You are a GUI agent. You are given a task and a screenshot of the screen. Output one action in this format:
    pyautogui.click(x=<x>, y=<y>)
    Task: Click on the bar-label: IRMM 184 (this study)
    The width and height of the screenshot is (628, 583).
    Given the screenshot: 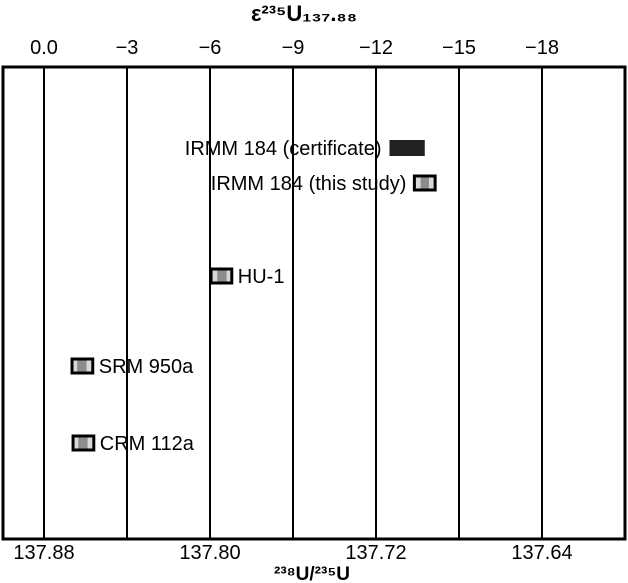 What is the action you would take?
    pyautogui.click(x=309, y=184)
    